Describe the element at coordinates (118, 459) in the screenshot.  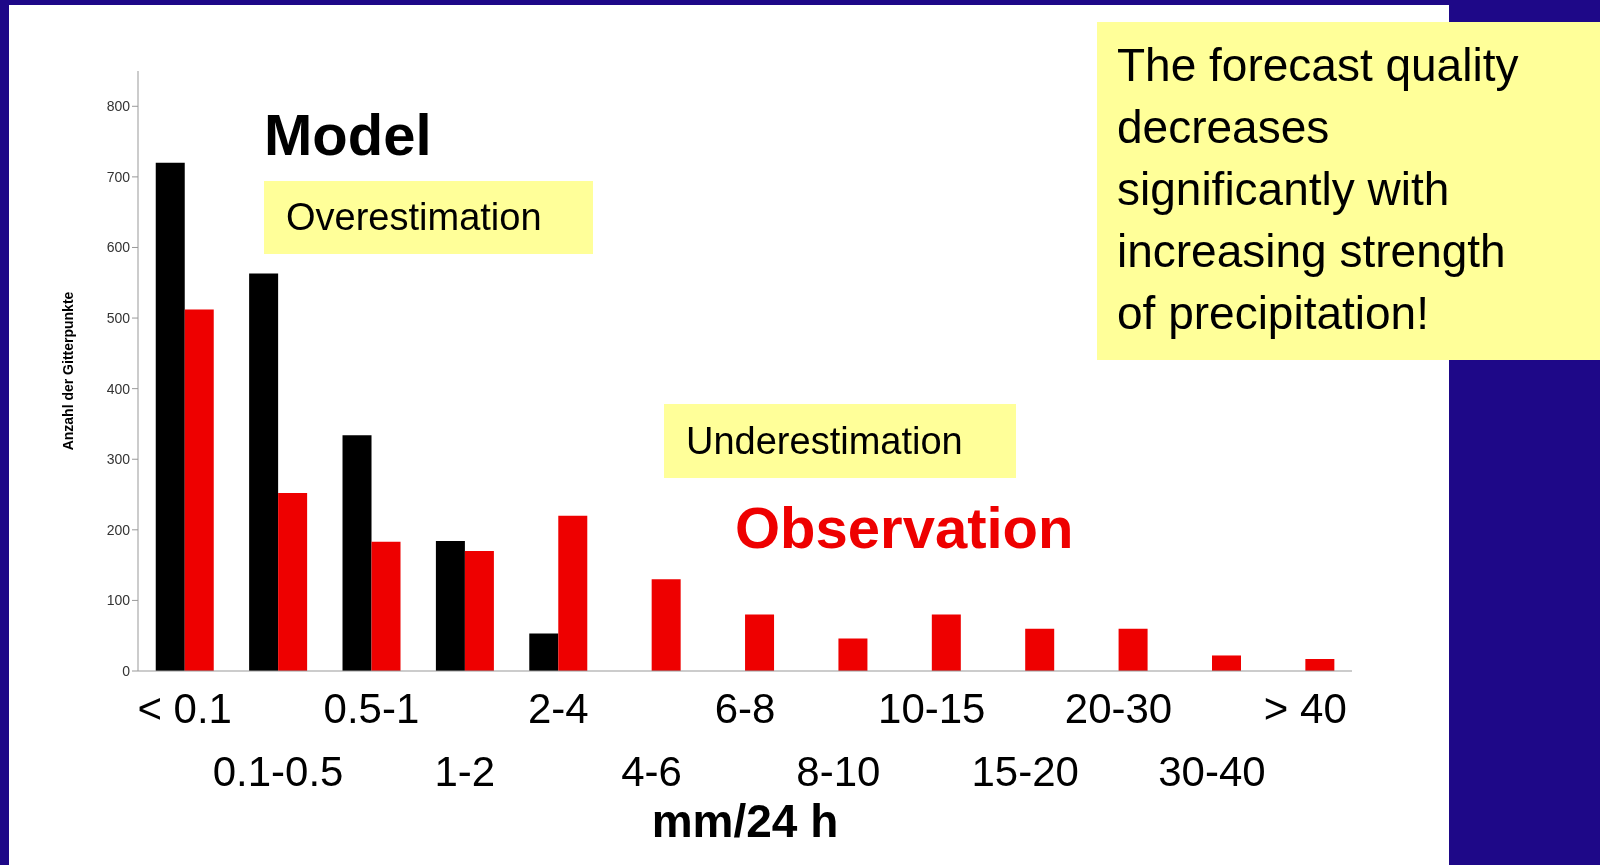
I see `y-tick-label: 300` at that location.